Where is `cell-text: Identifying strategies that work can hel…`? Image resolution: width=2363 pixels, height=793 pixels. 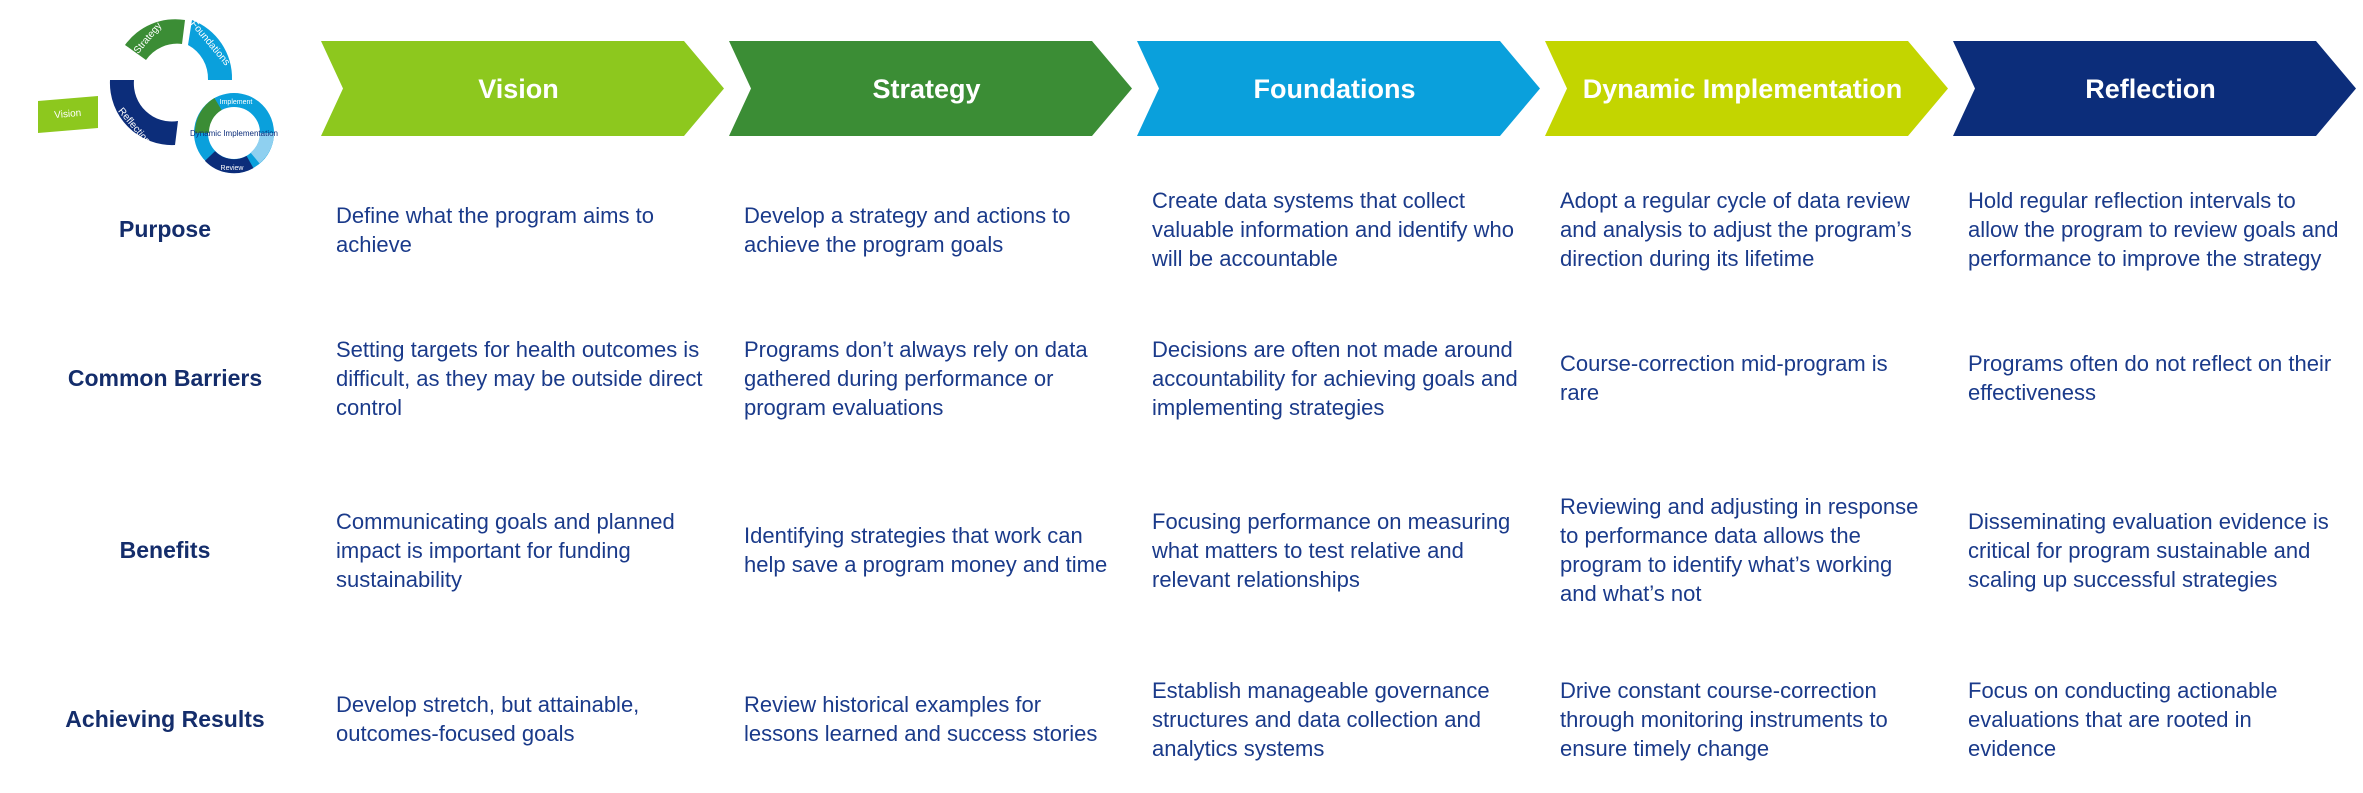
cell-text: Identifying strategies that work can hel… is located at coordinates (926, 550).